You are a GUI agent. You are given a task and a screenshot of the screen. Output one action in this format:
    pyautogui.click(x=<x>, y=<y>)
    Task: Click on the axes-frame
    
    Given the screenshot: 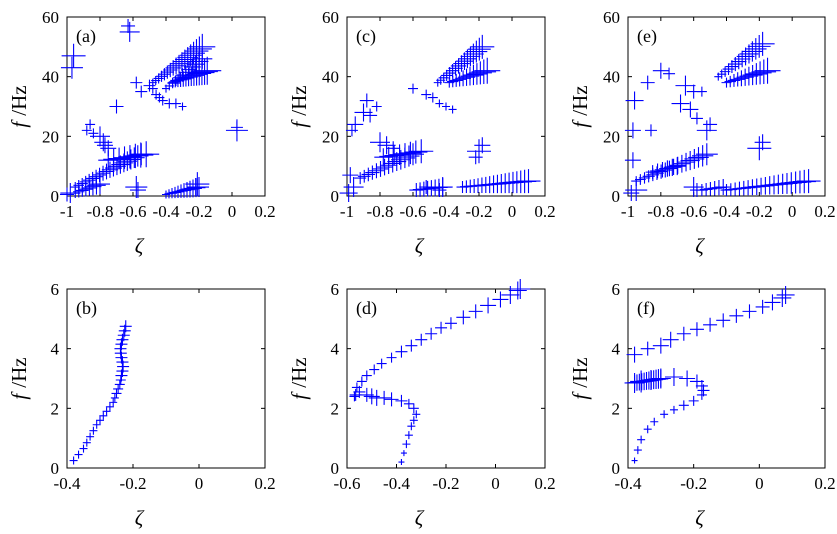 What is the action you would take?
    pyautogui.click(x=166, y=378)
    